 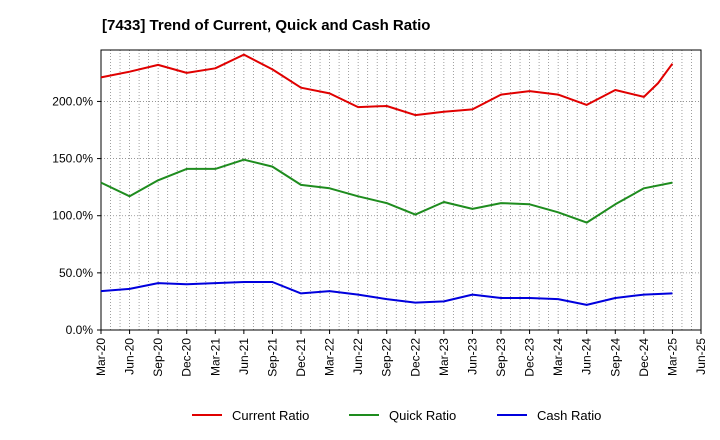 What do you see at coordinates (130, 356) in the screenshot?
I see `x-tick-label: Jun-20` at bounding box center [130, 356].